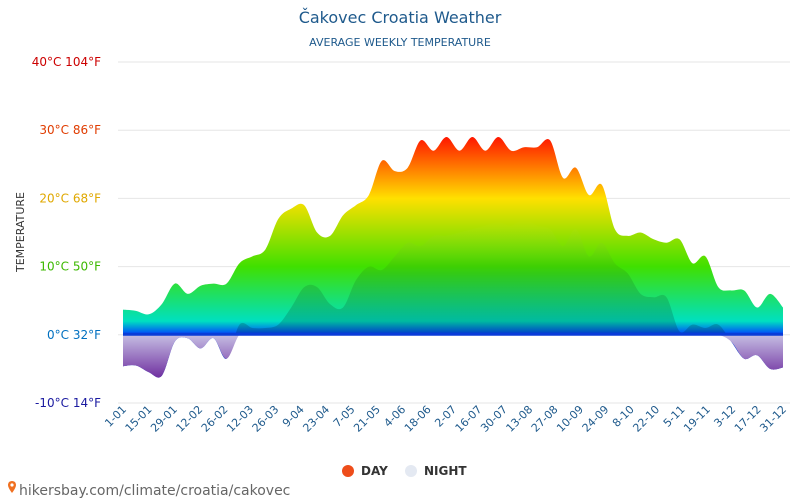 The image size is (800, 500). What do you see at coordinates (400, 42) in the screenshot?
I see `chart-subtitle: AVERAGE WEEKLY TEMPERATURE` at bounding box center [400, 42].